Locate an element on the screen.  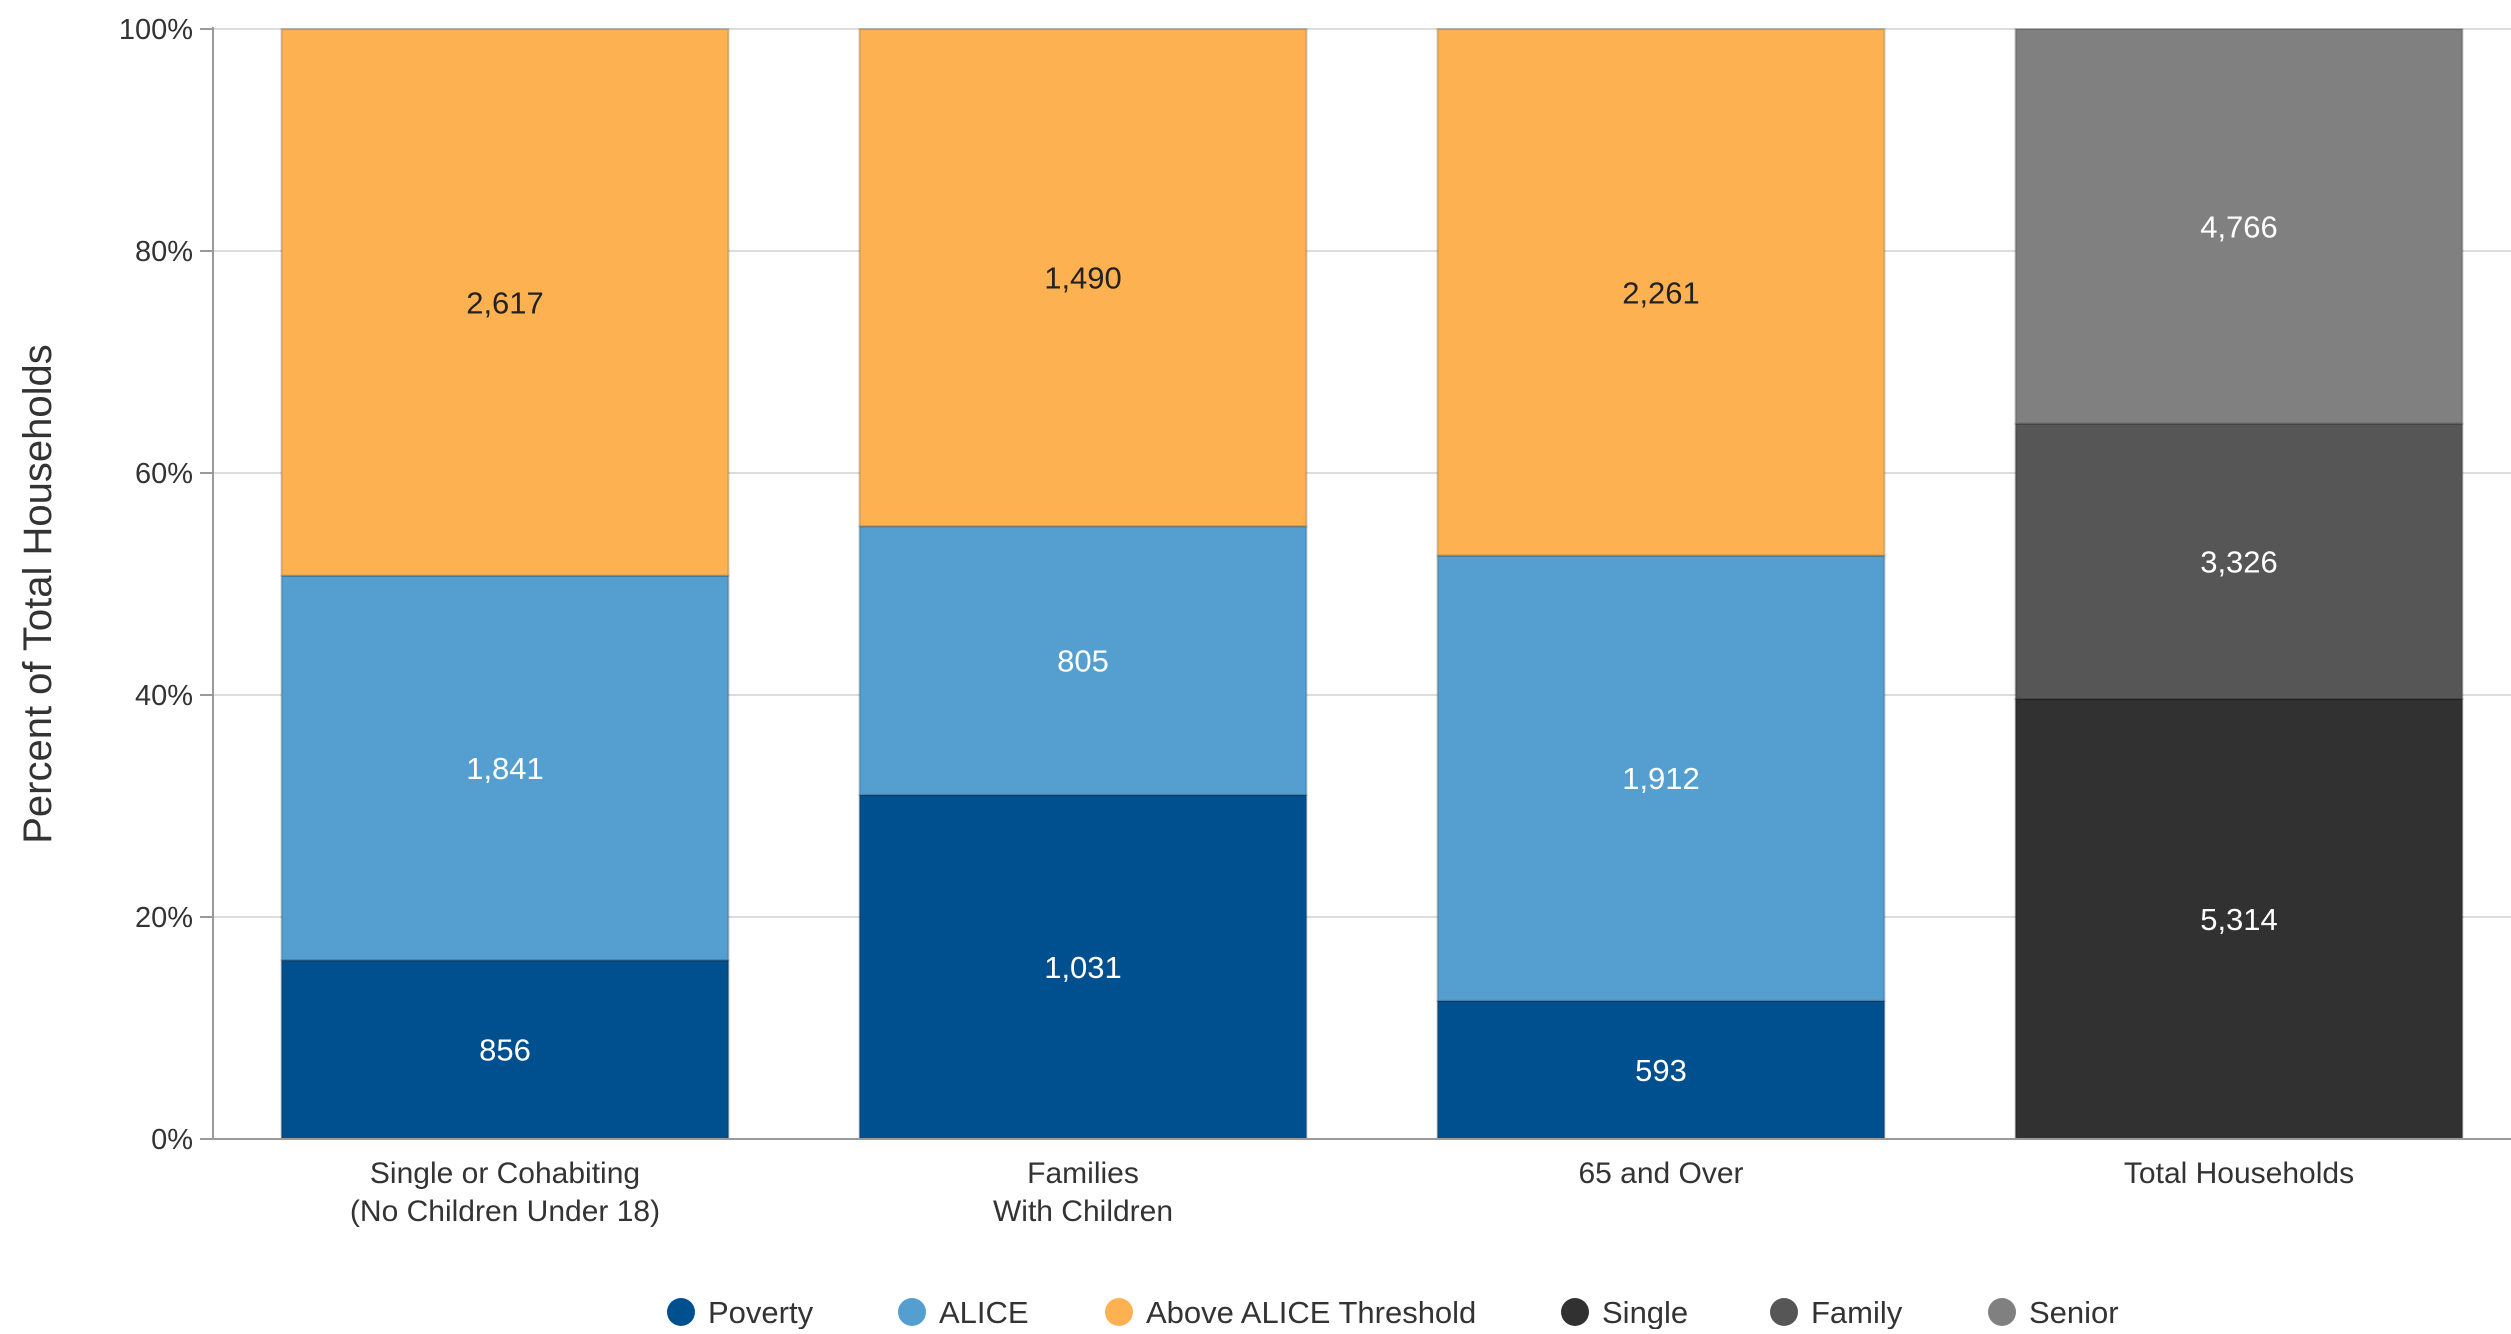
bar-group: 5,314 3,326 4,766 is located at coordinates (2239, 584).